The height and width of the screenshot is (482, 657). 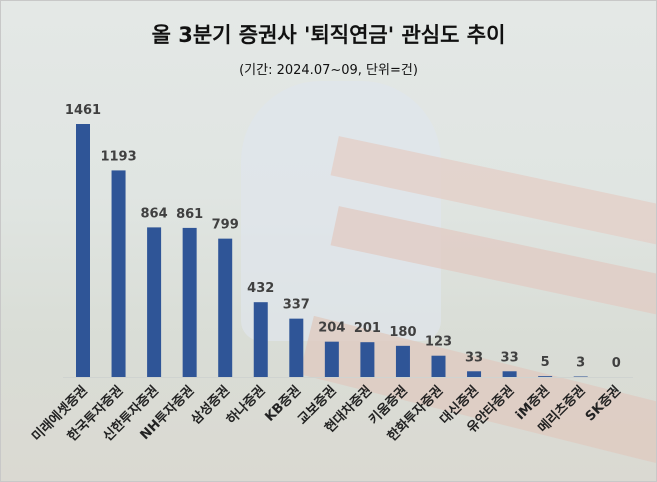 I want to click on chart-subtitle: (기간: 2024.07~09, 단위=건), so click(x=328, y=70).